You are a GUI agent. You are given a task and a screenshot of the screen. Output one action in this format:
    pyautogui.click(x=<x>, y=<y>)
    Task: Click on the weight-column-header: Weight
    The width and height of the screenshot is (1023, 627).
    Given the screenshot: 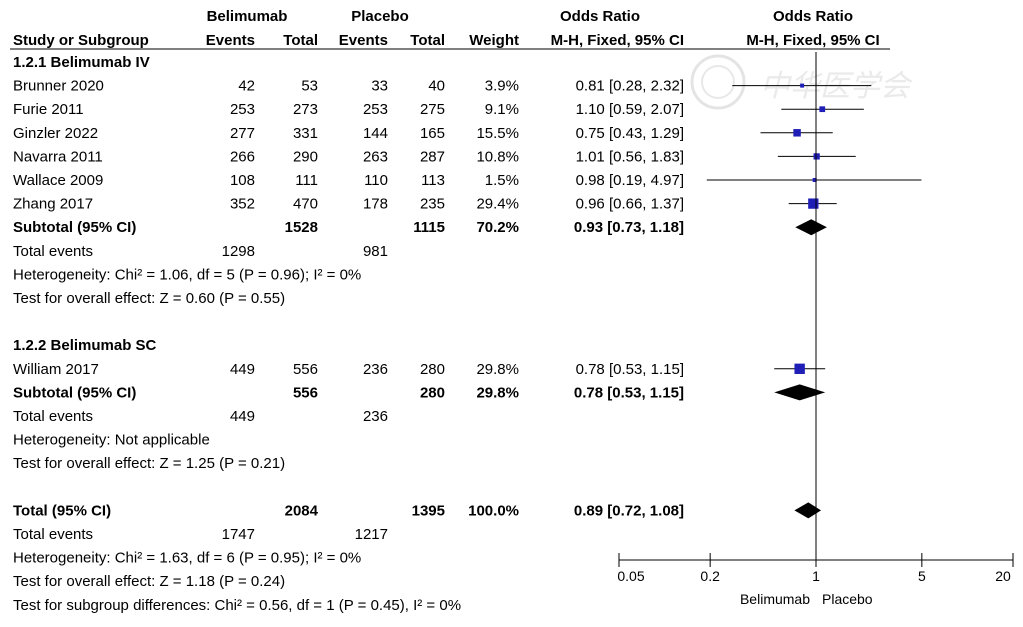 What is the action you would take?
    pyautogui.click(x=494, y=40)
    